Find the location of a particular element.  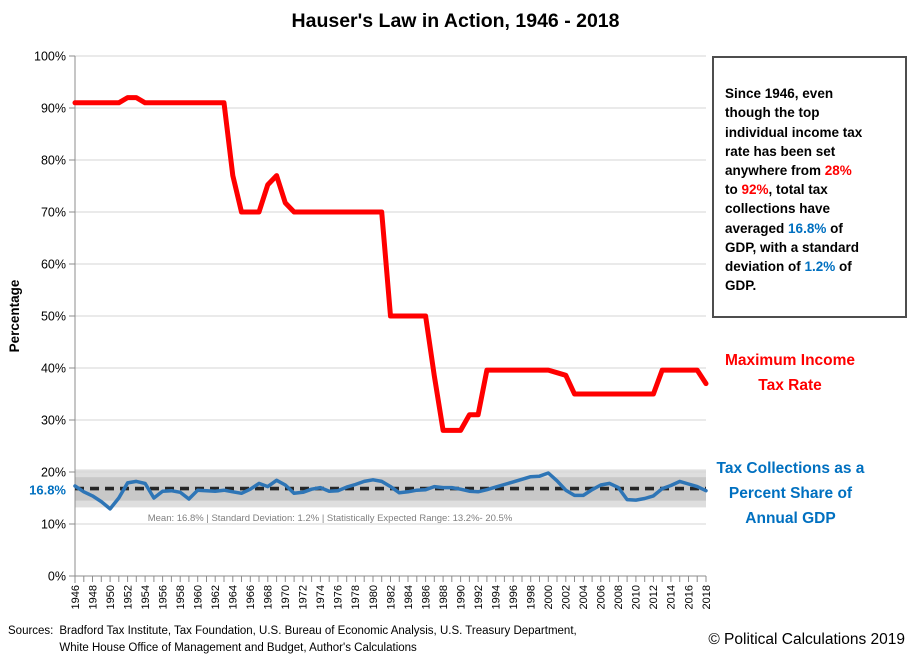

x-tick-label: 1964 is located at coordinates (234, 597).